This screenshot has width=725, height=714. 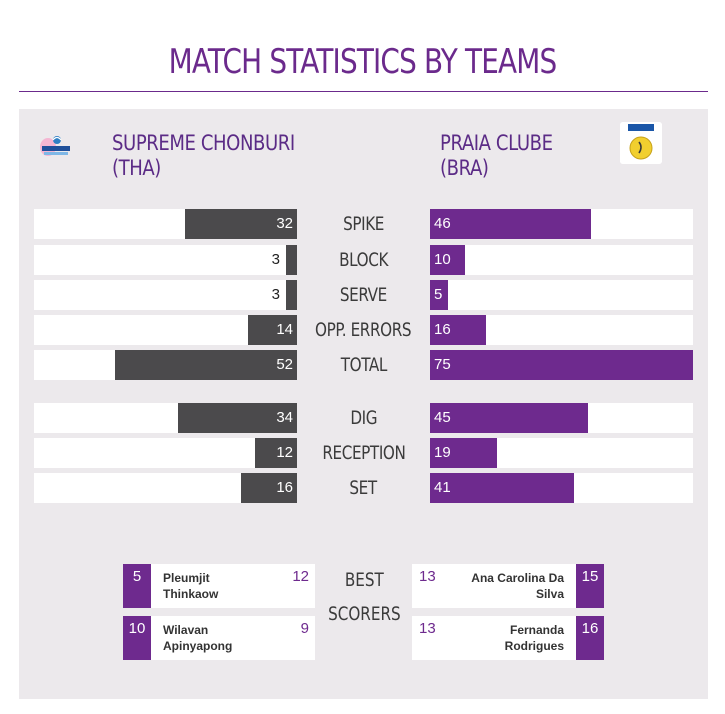 I want to click on scorer-number: 16, so click(x=590, y=638).